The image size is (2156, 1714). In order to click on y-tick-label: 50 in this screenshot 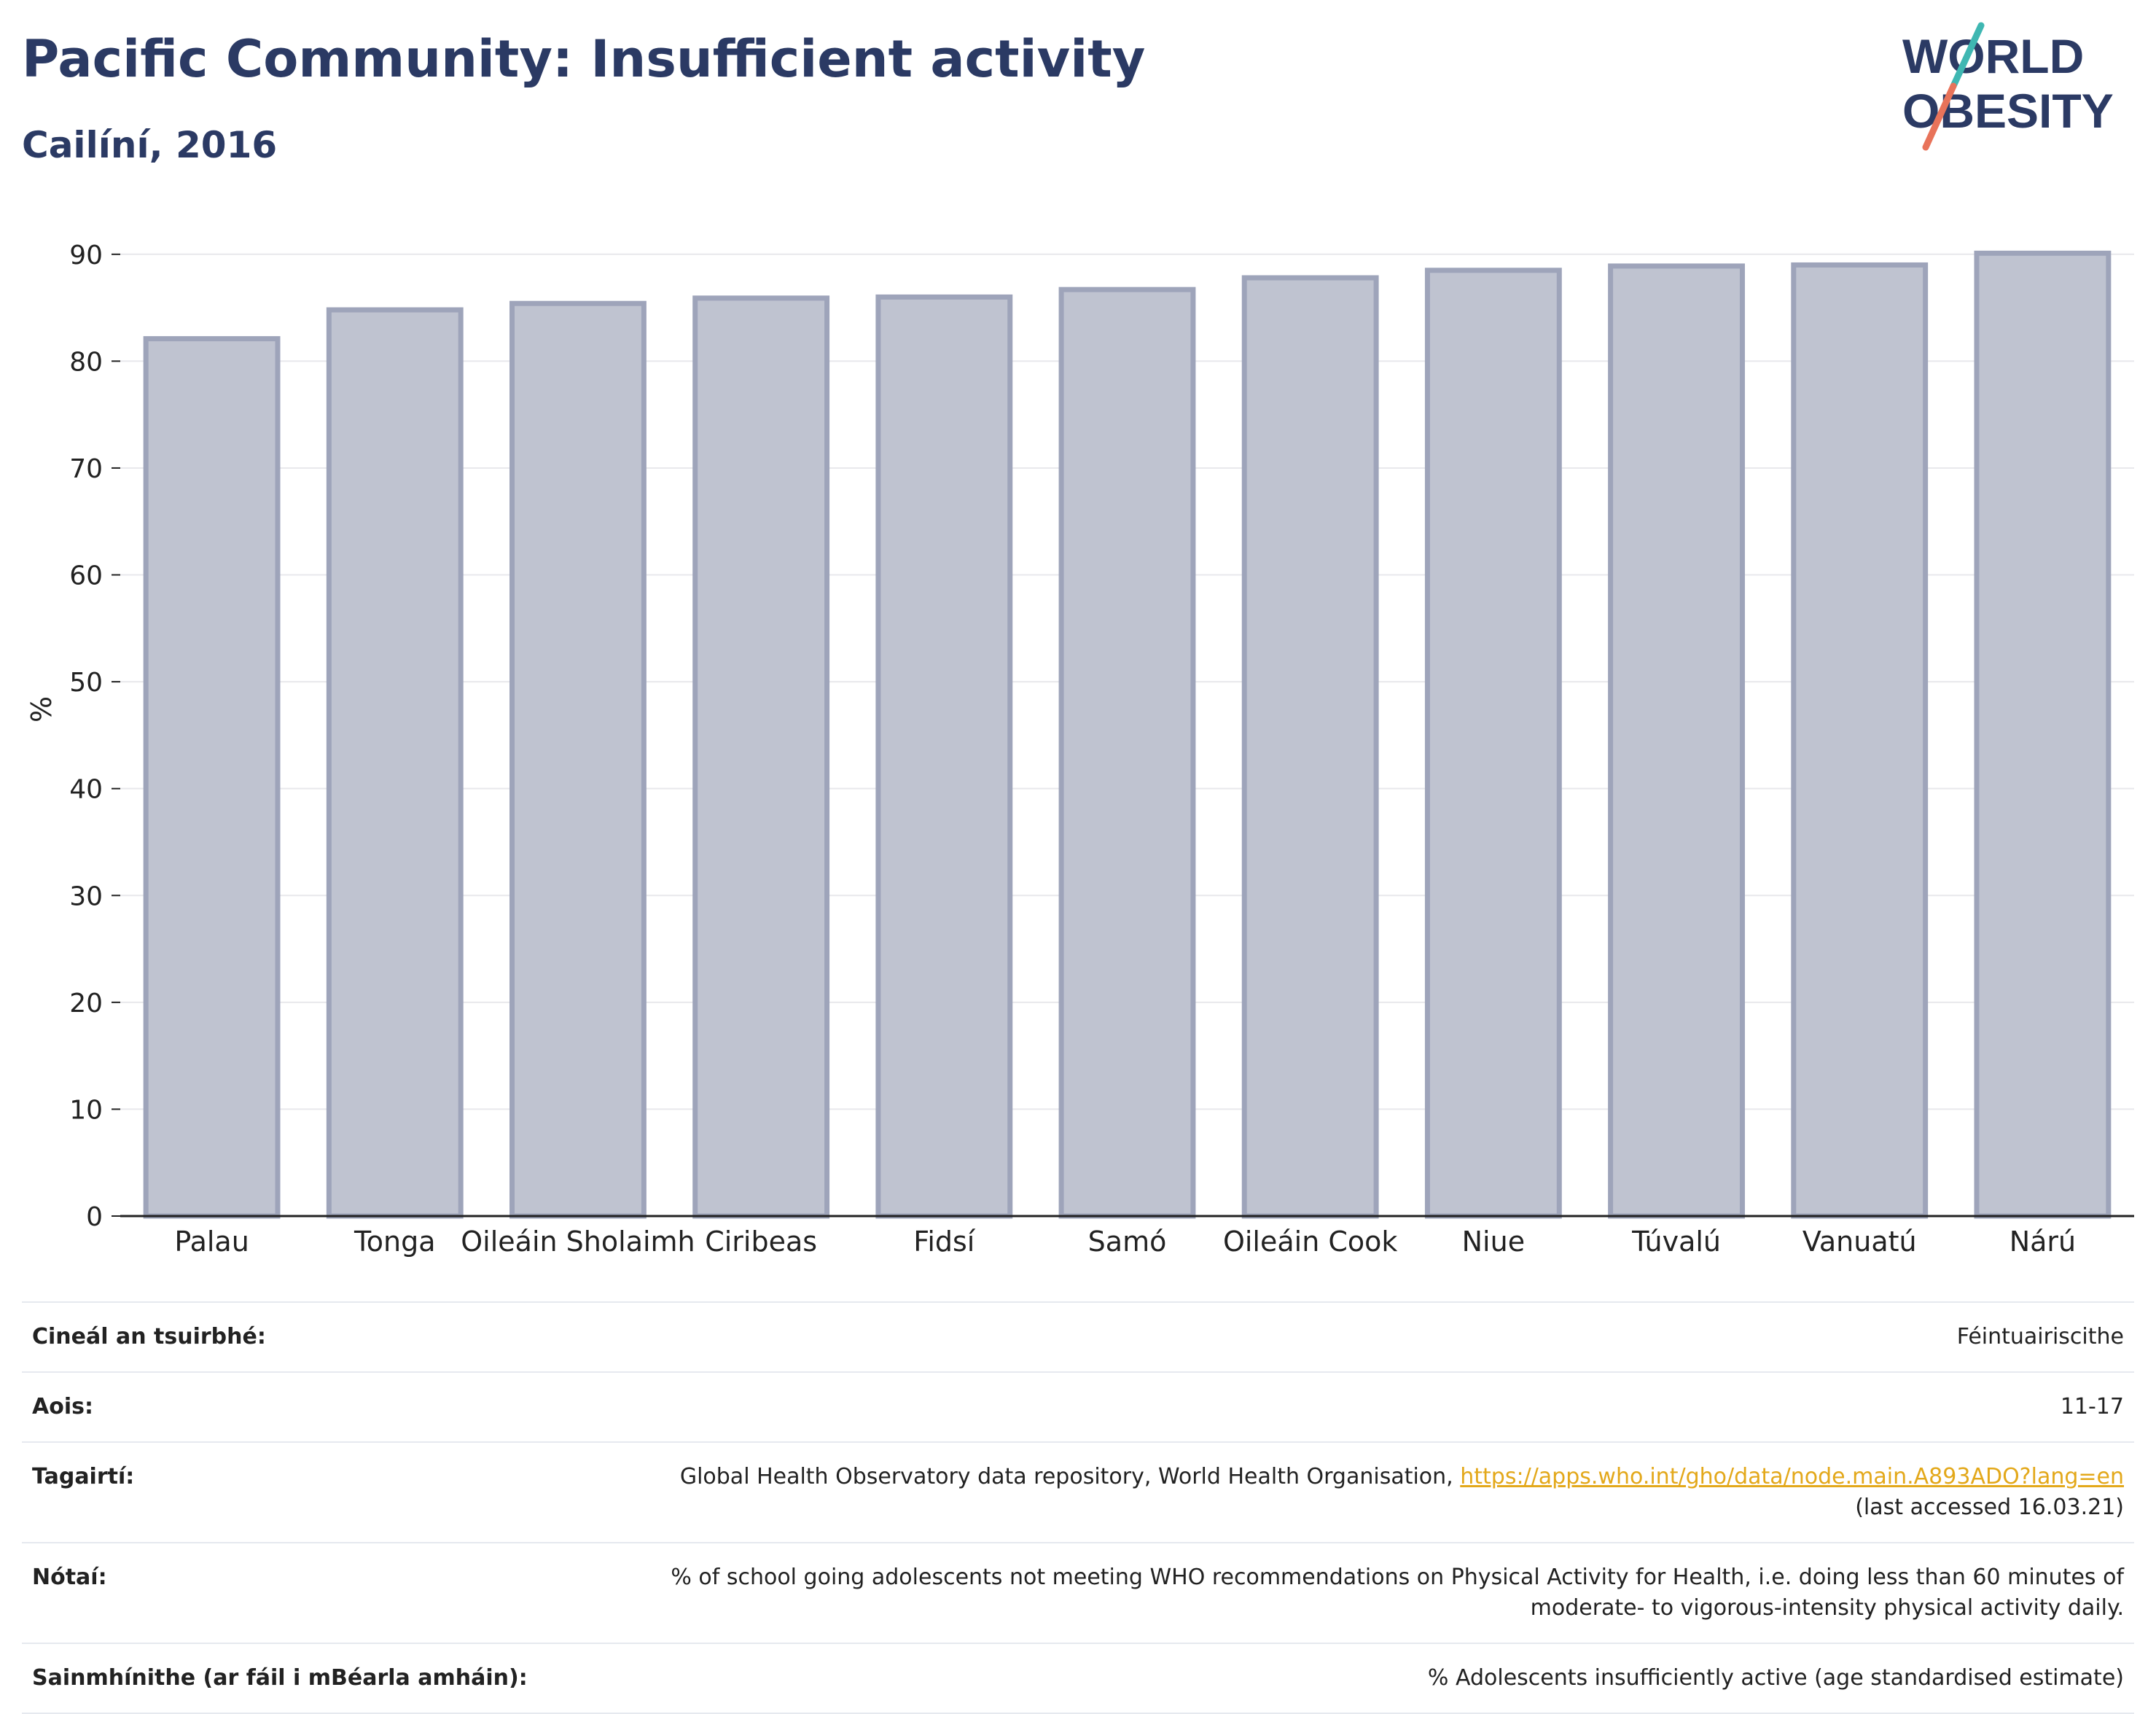, I will do `click(86, 683)`.